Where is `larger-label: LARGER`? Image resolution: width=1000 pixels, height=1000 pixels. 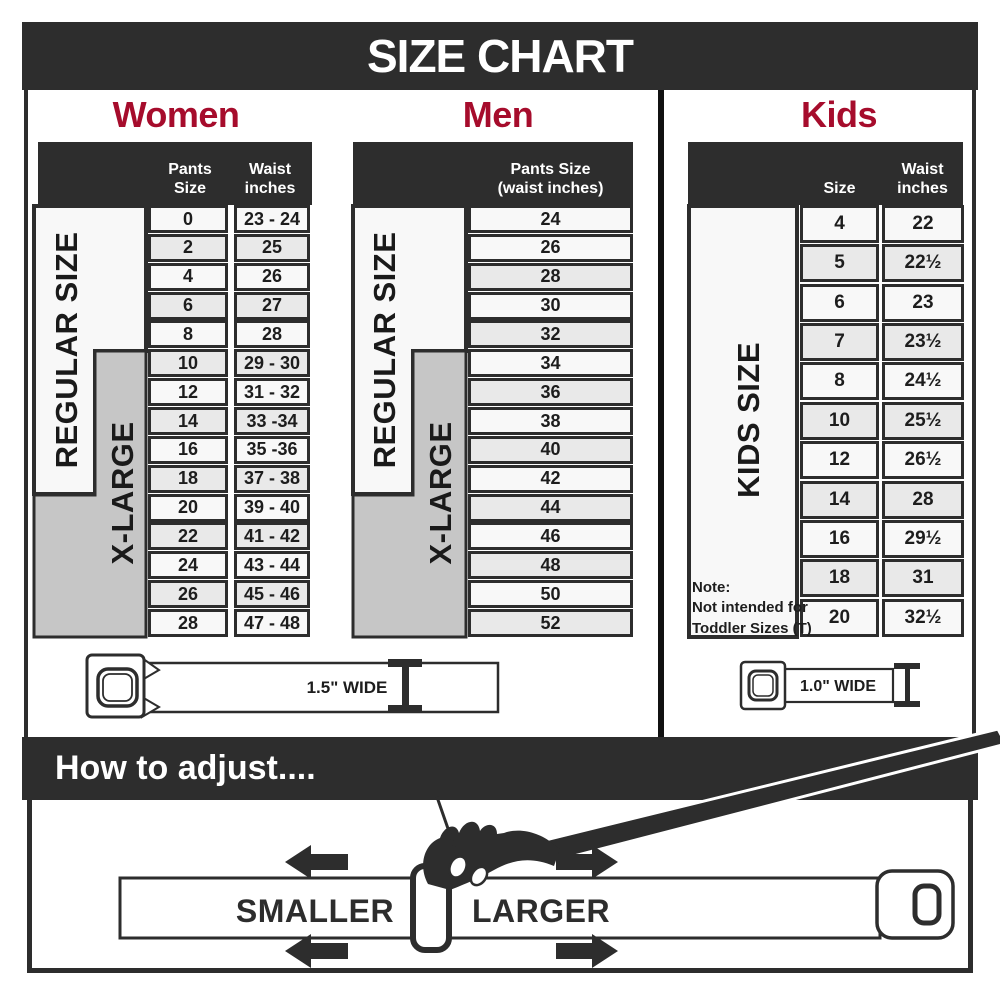
larger-label: LARGER is located at coordinates (541, 911).